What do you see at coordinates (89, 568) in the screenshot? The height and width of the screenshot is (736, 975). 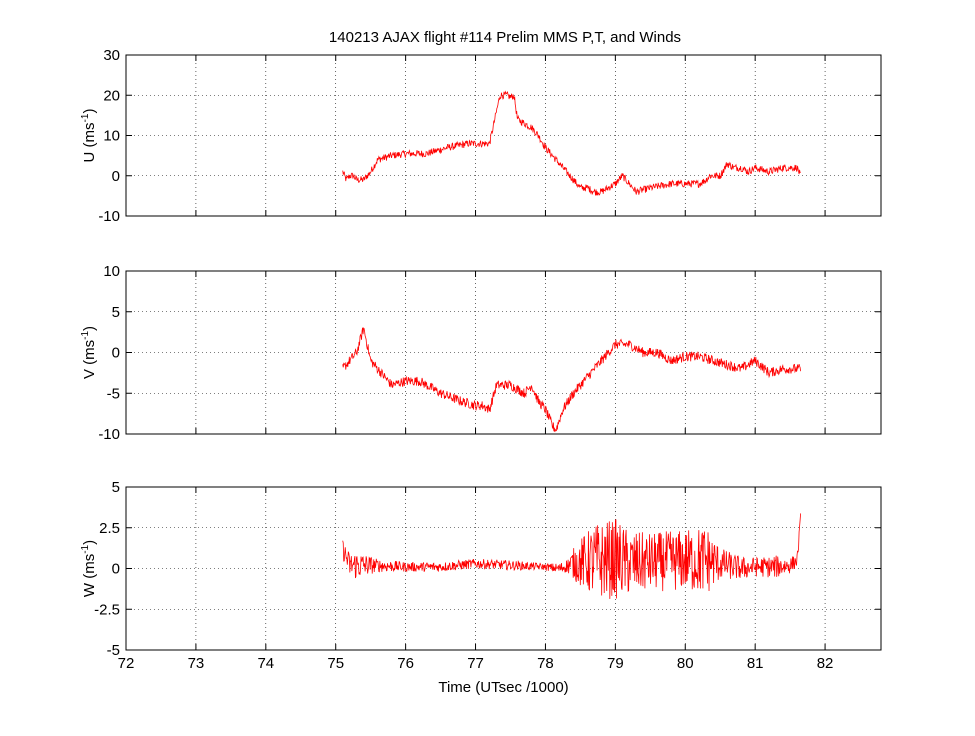 I see `y-axis-label: W (ms-1)` at bounding box center [89, 568].